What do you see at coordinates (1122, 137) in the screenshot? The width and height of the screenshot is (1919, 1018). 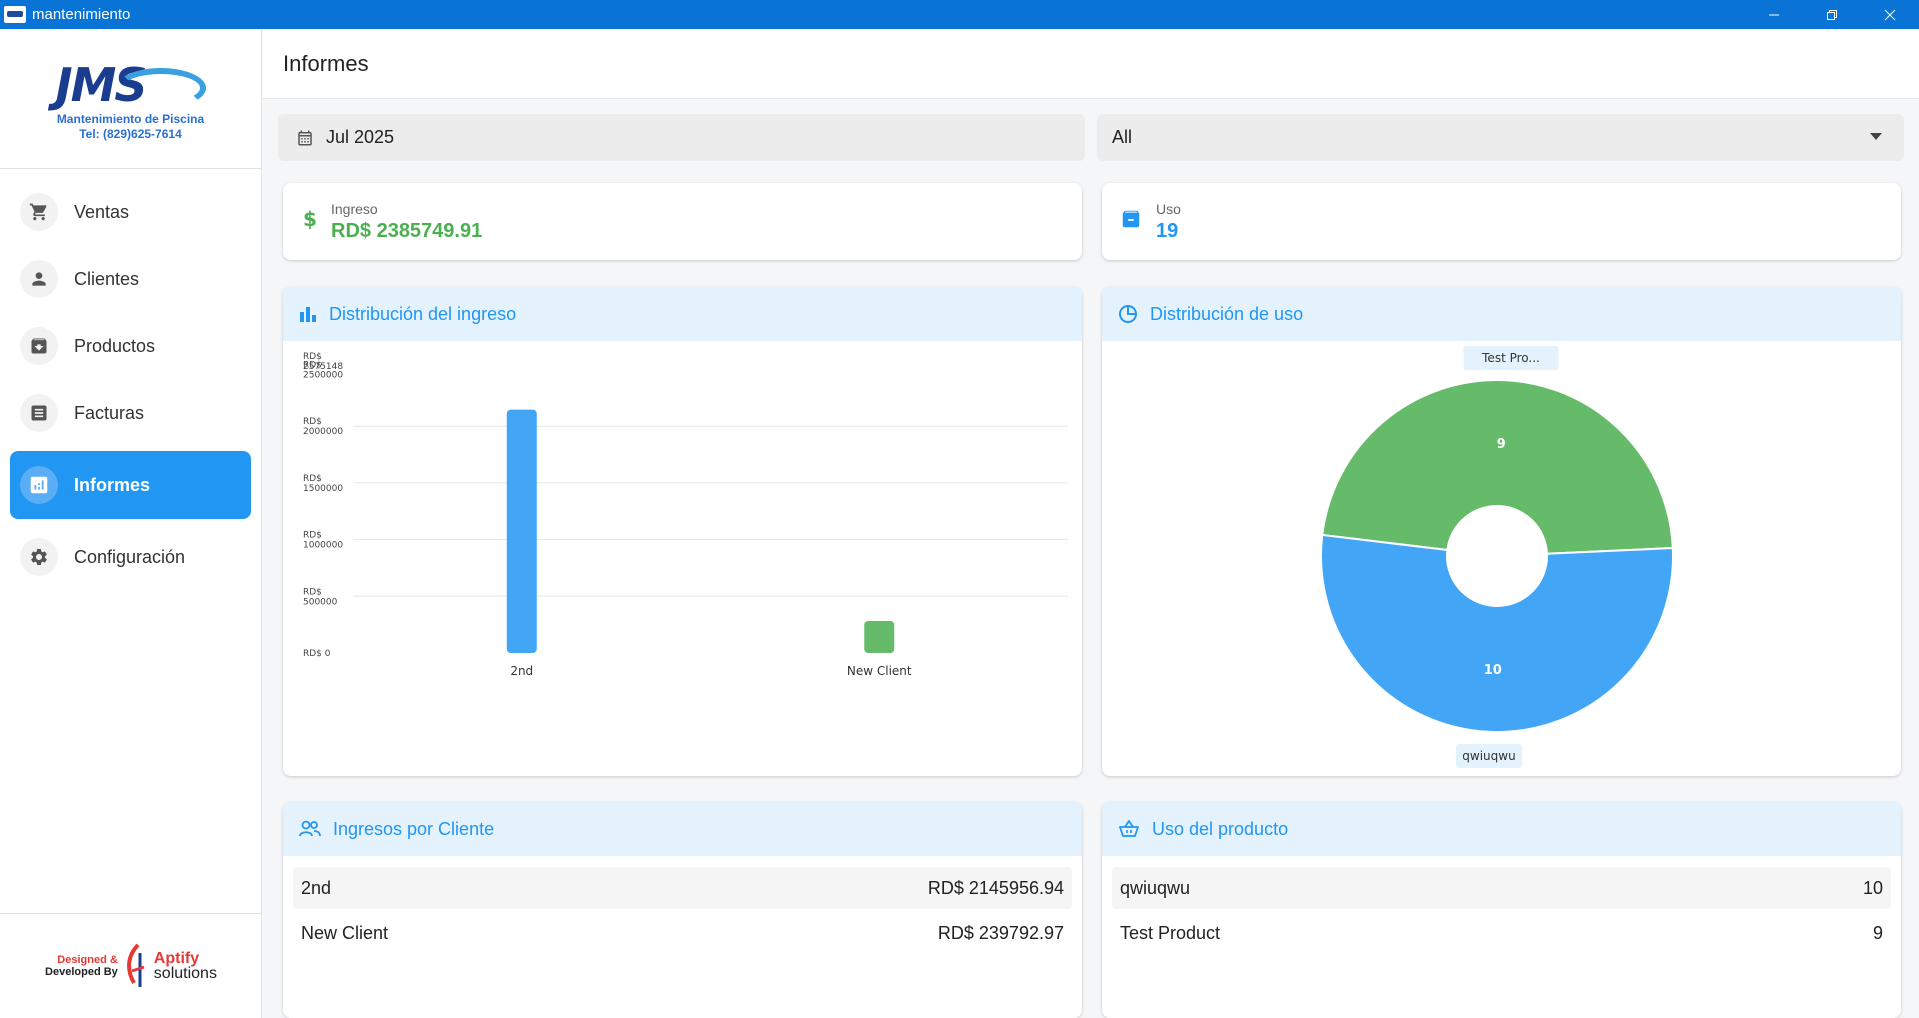 I see `select-value: All` at bounding box center [1122, 137].